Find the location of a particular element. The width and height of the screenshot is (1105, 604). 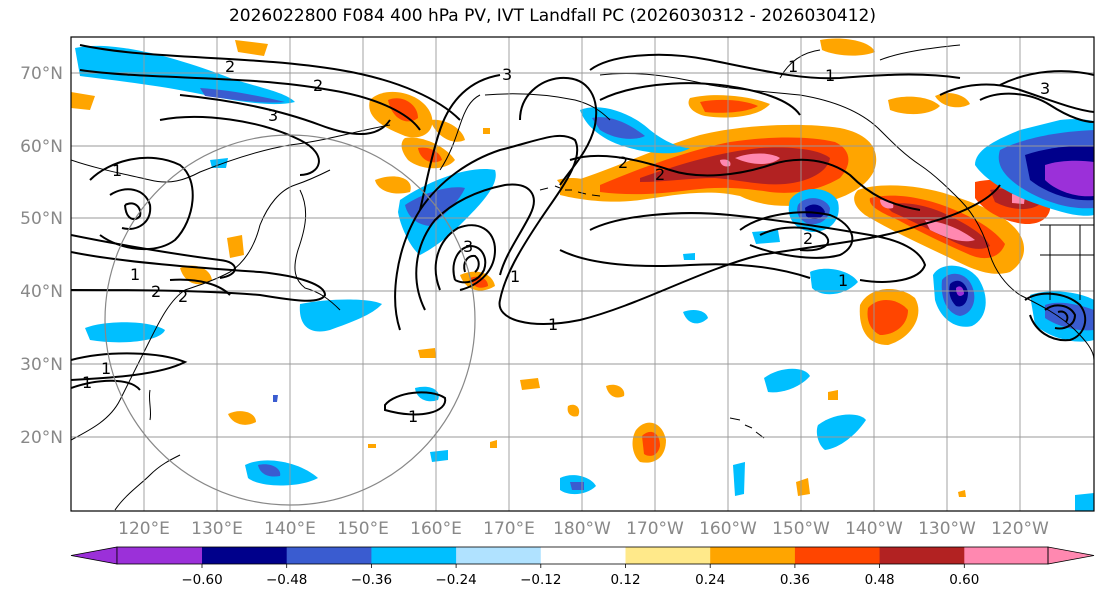

colorbar-tick-label: 0.24 is located at coordinates (710, 580).